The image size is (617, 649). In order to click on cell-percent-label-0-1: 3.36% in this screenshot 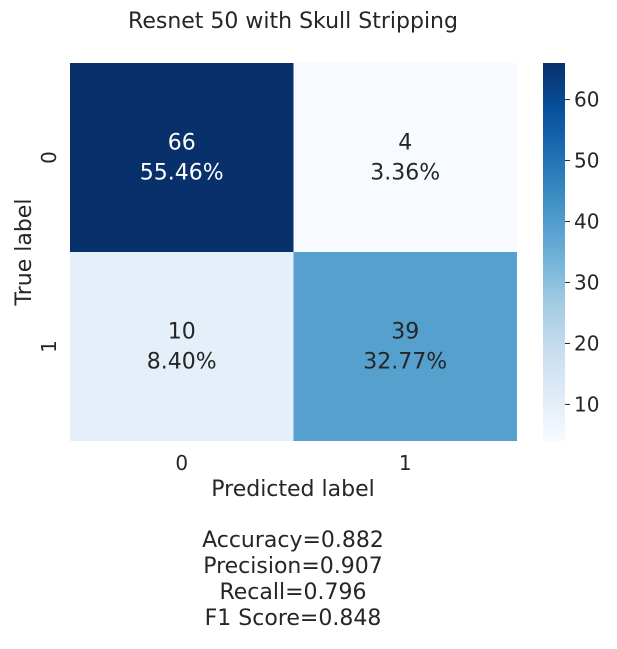, I will do `click(405, 173)`.